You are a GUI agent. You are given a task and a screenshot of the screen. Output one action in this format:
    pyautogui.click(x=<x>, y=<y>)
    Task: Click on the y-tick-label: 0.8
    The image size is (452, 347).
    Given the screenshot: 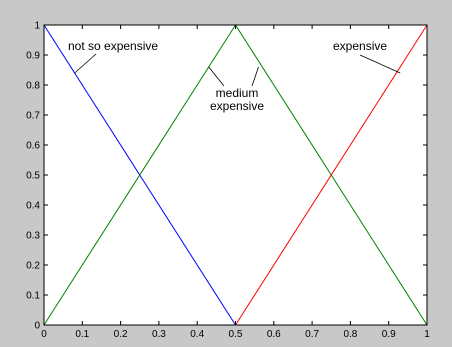 What is the action you would take?
    pyautogui.click(x=33, y=86)
    